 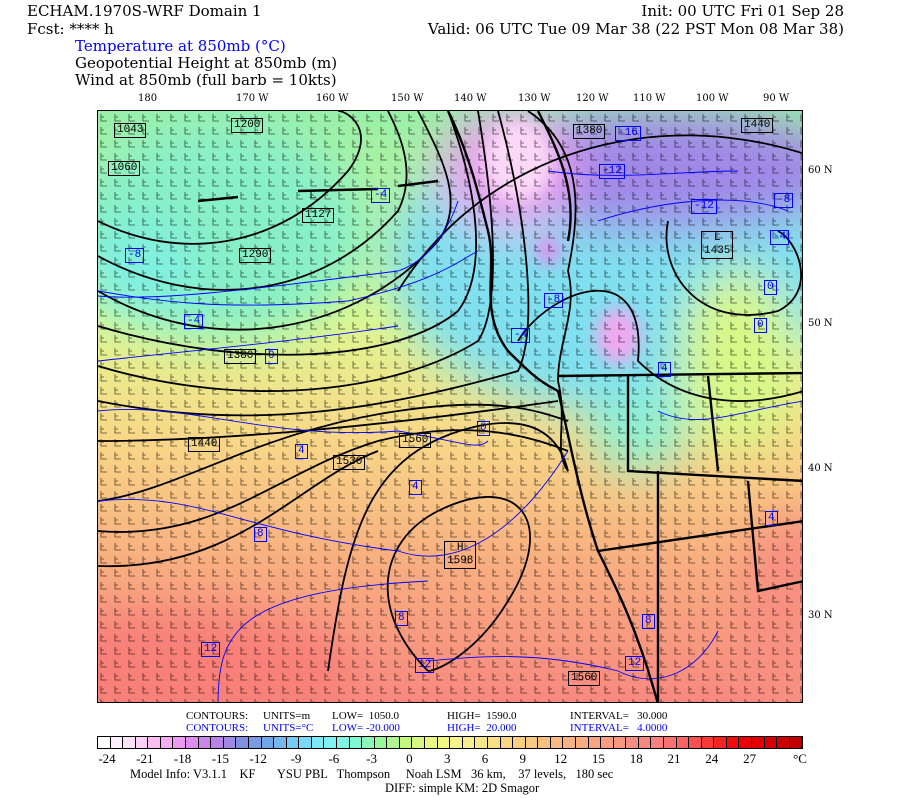 What do you see at coordinates (349, 462) in the screenshot?
I see `height-contour-label: 1530` at bounding box center [349, 462].